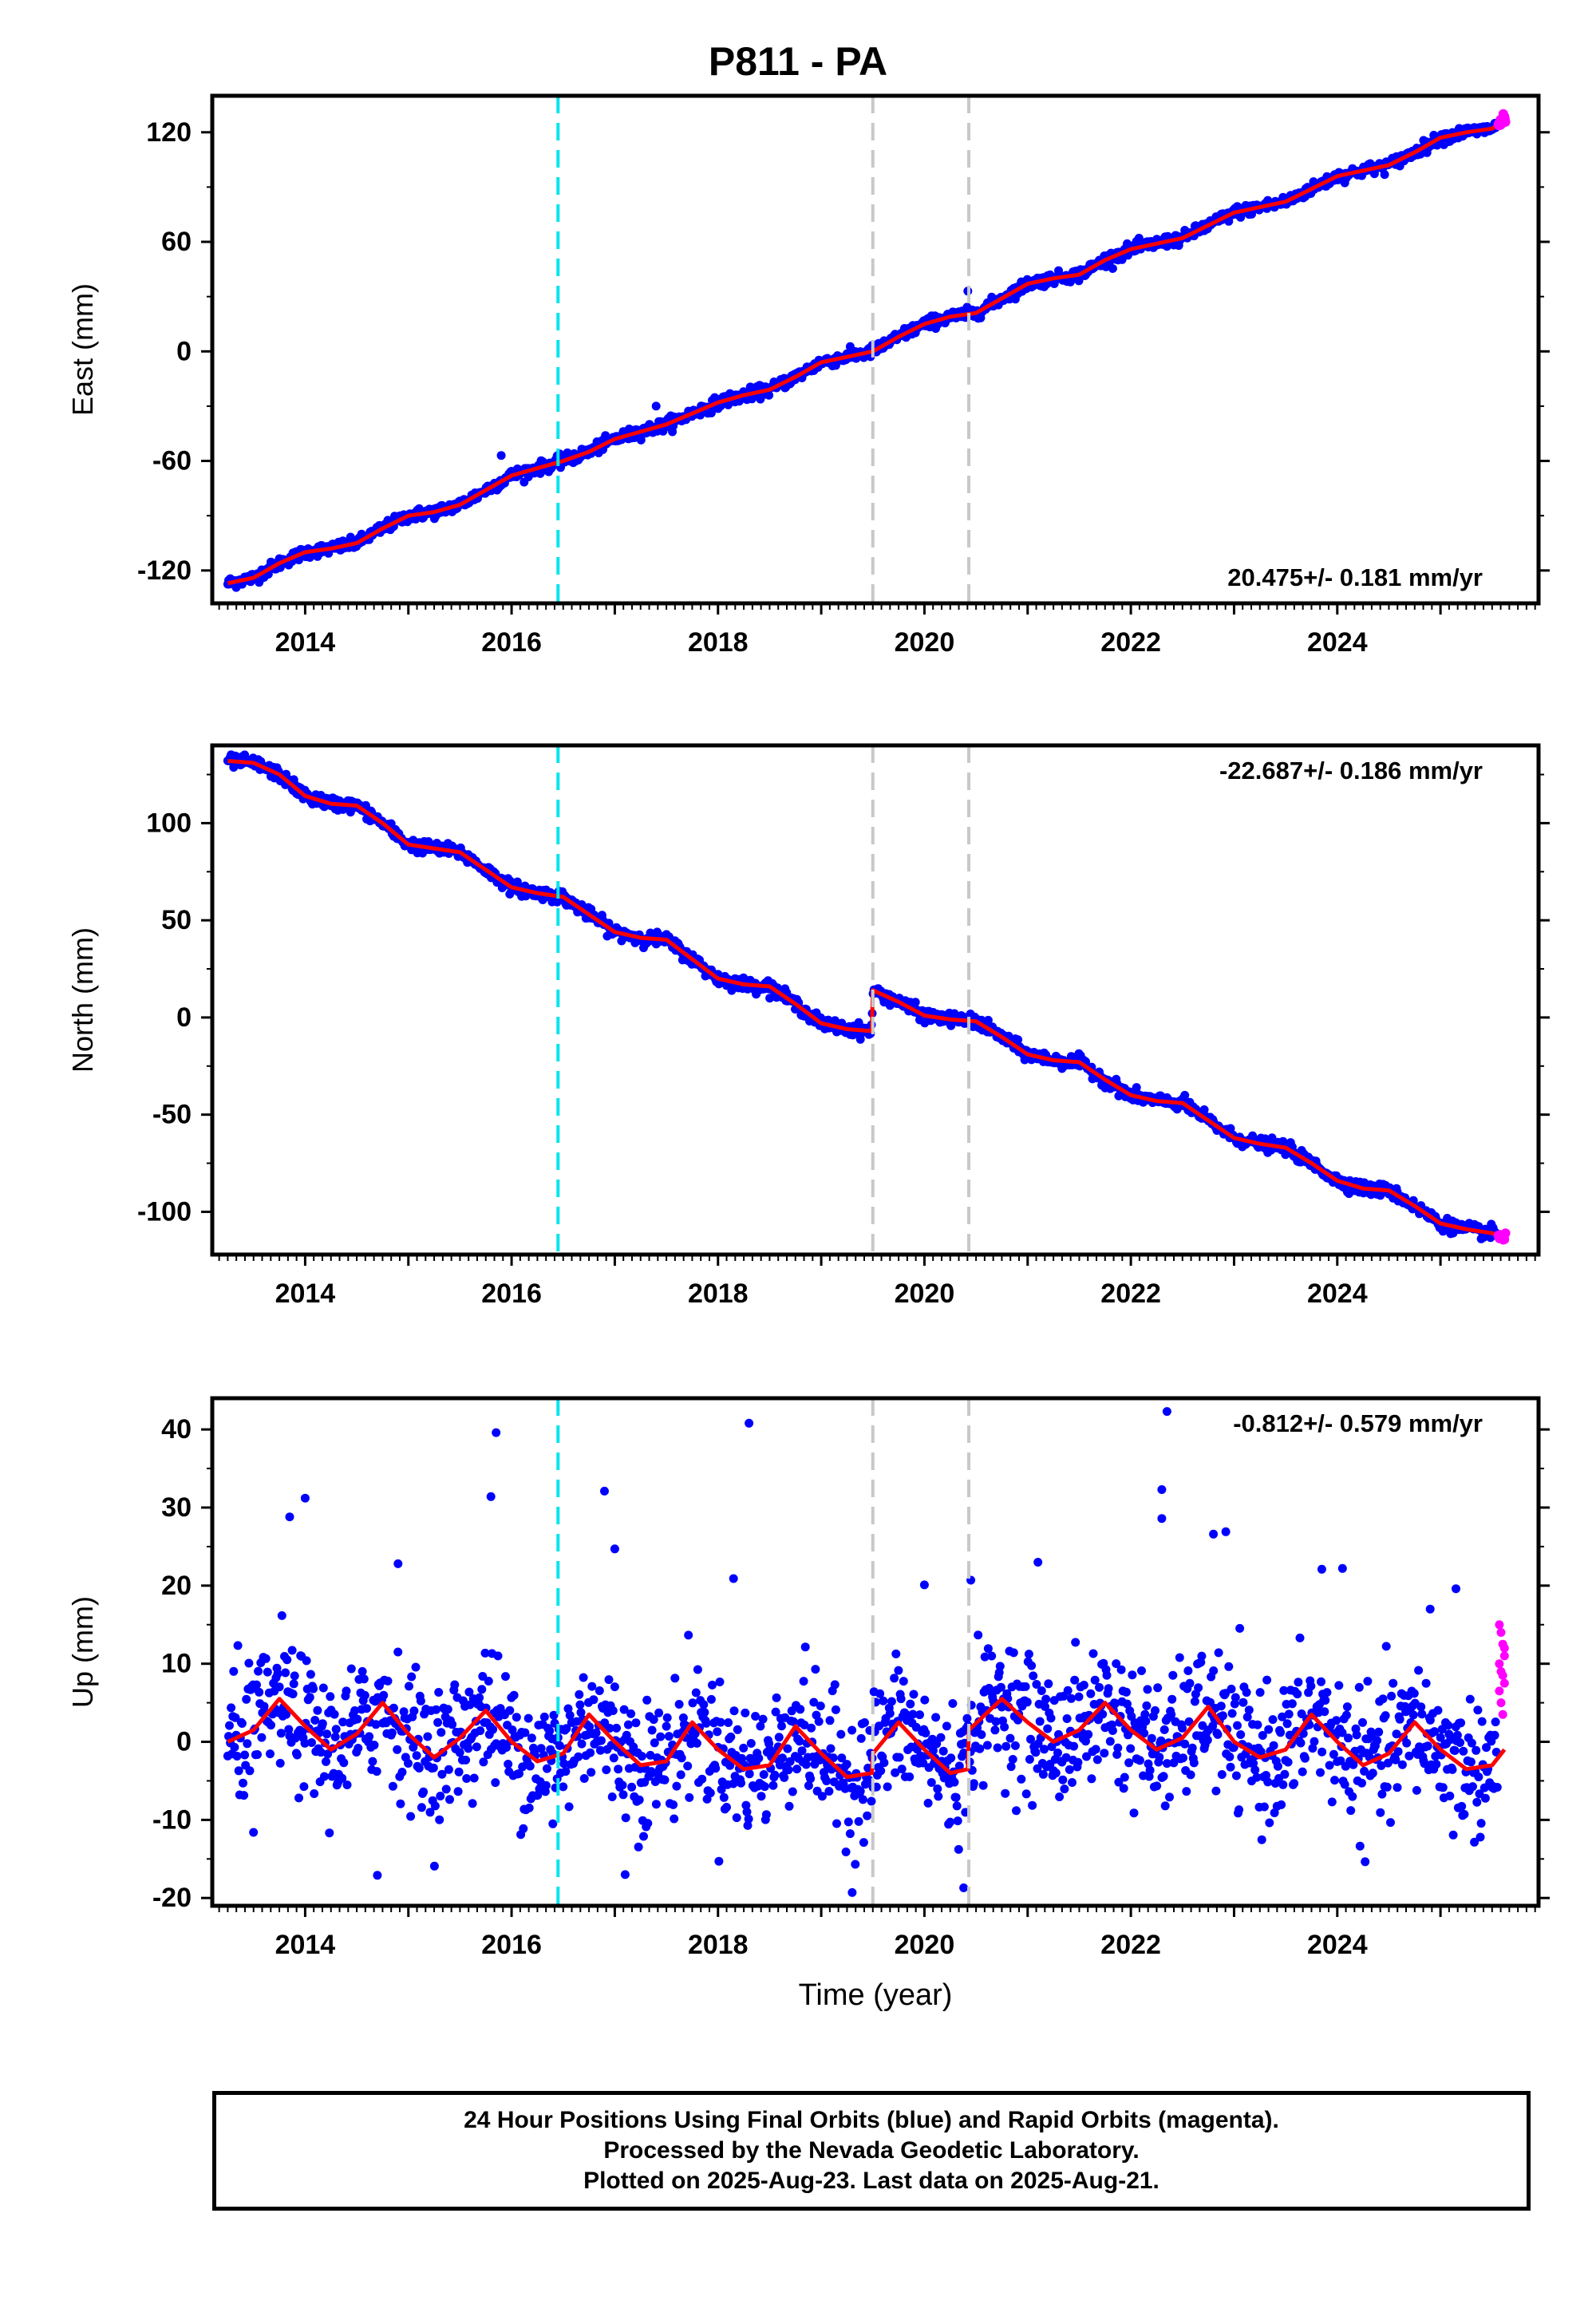  What do you see at coordinates (184, 1018) in the screenshot?
I see `y-tick-label: 0` at bounding box center [184, 1018].